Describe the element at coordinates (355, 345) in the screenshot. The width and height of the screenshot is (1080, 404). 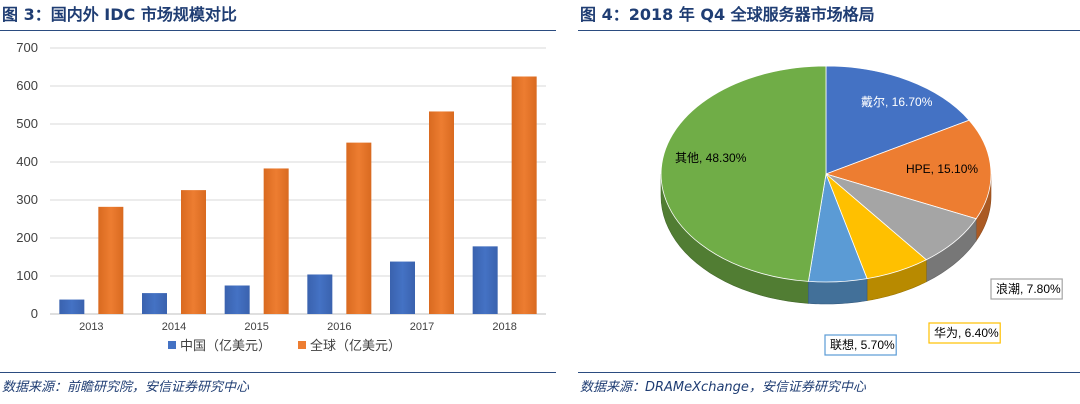
I see `legend-label-global: 全球（亿美元）` at that location.